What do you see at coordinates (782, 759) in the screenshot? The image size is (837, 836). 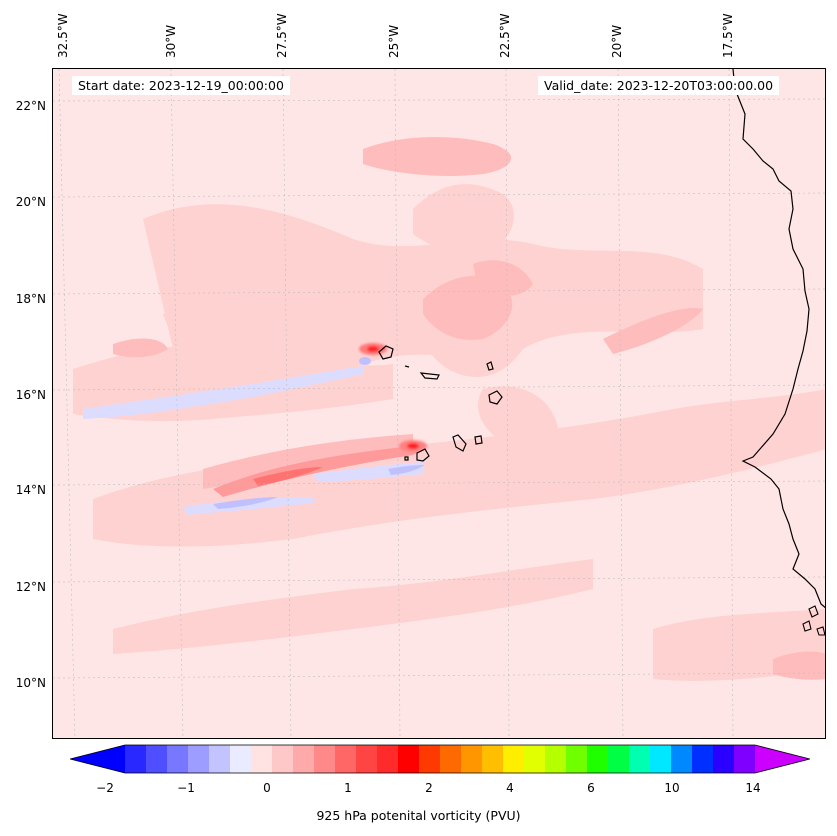 I see `colorbar-extend-max` at bounding box center [782, 759].